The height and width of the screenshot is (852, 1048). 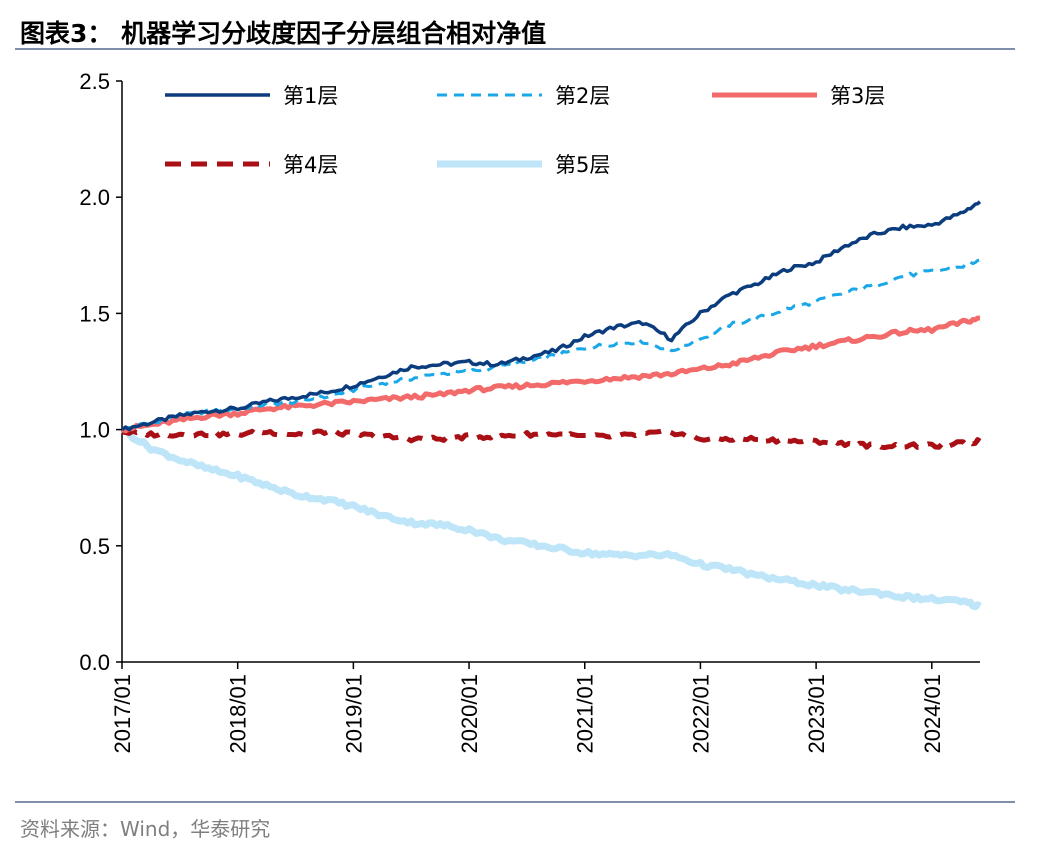 I want to click on legend-label-1: 第1层, so click(x=310, y=96).